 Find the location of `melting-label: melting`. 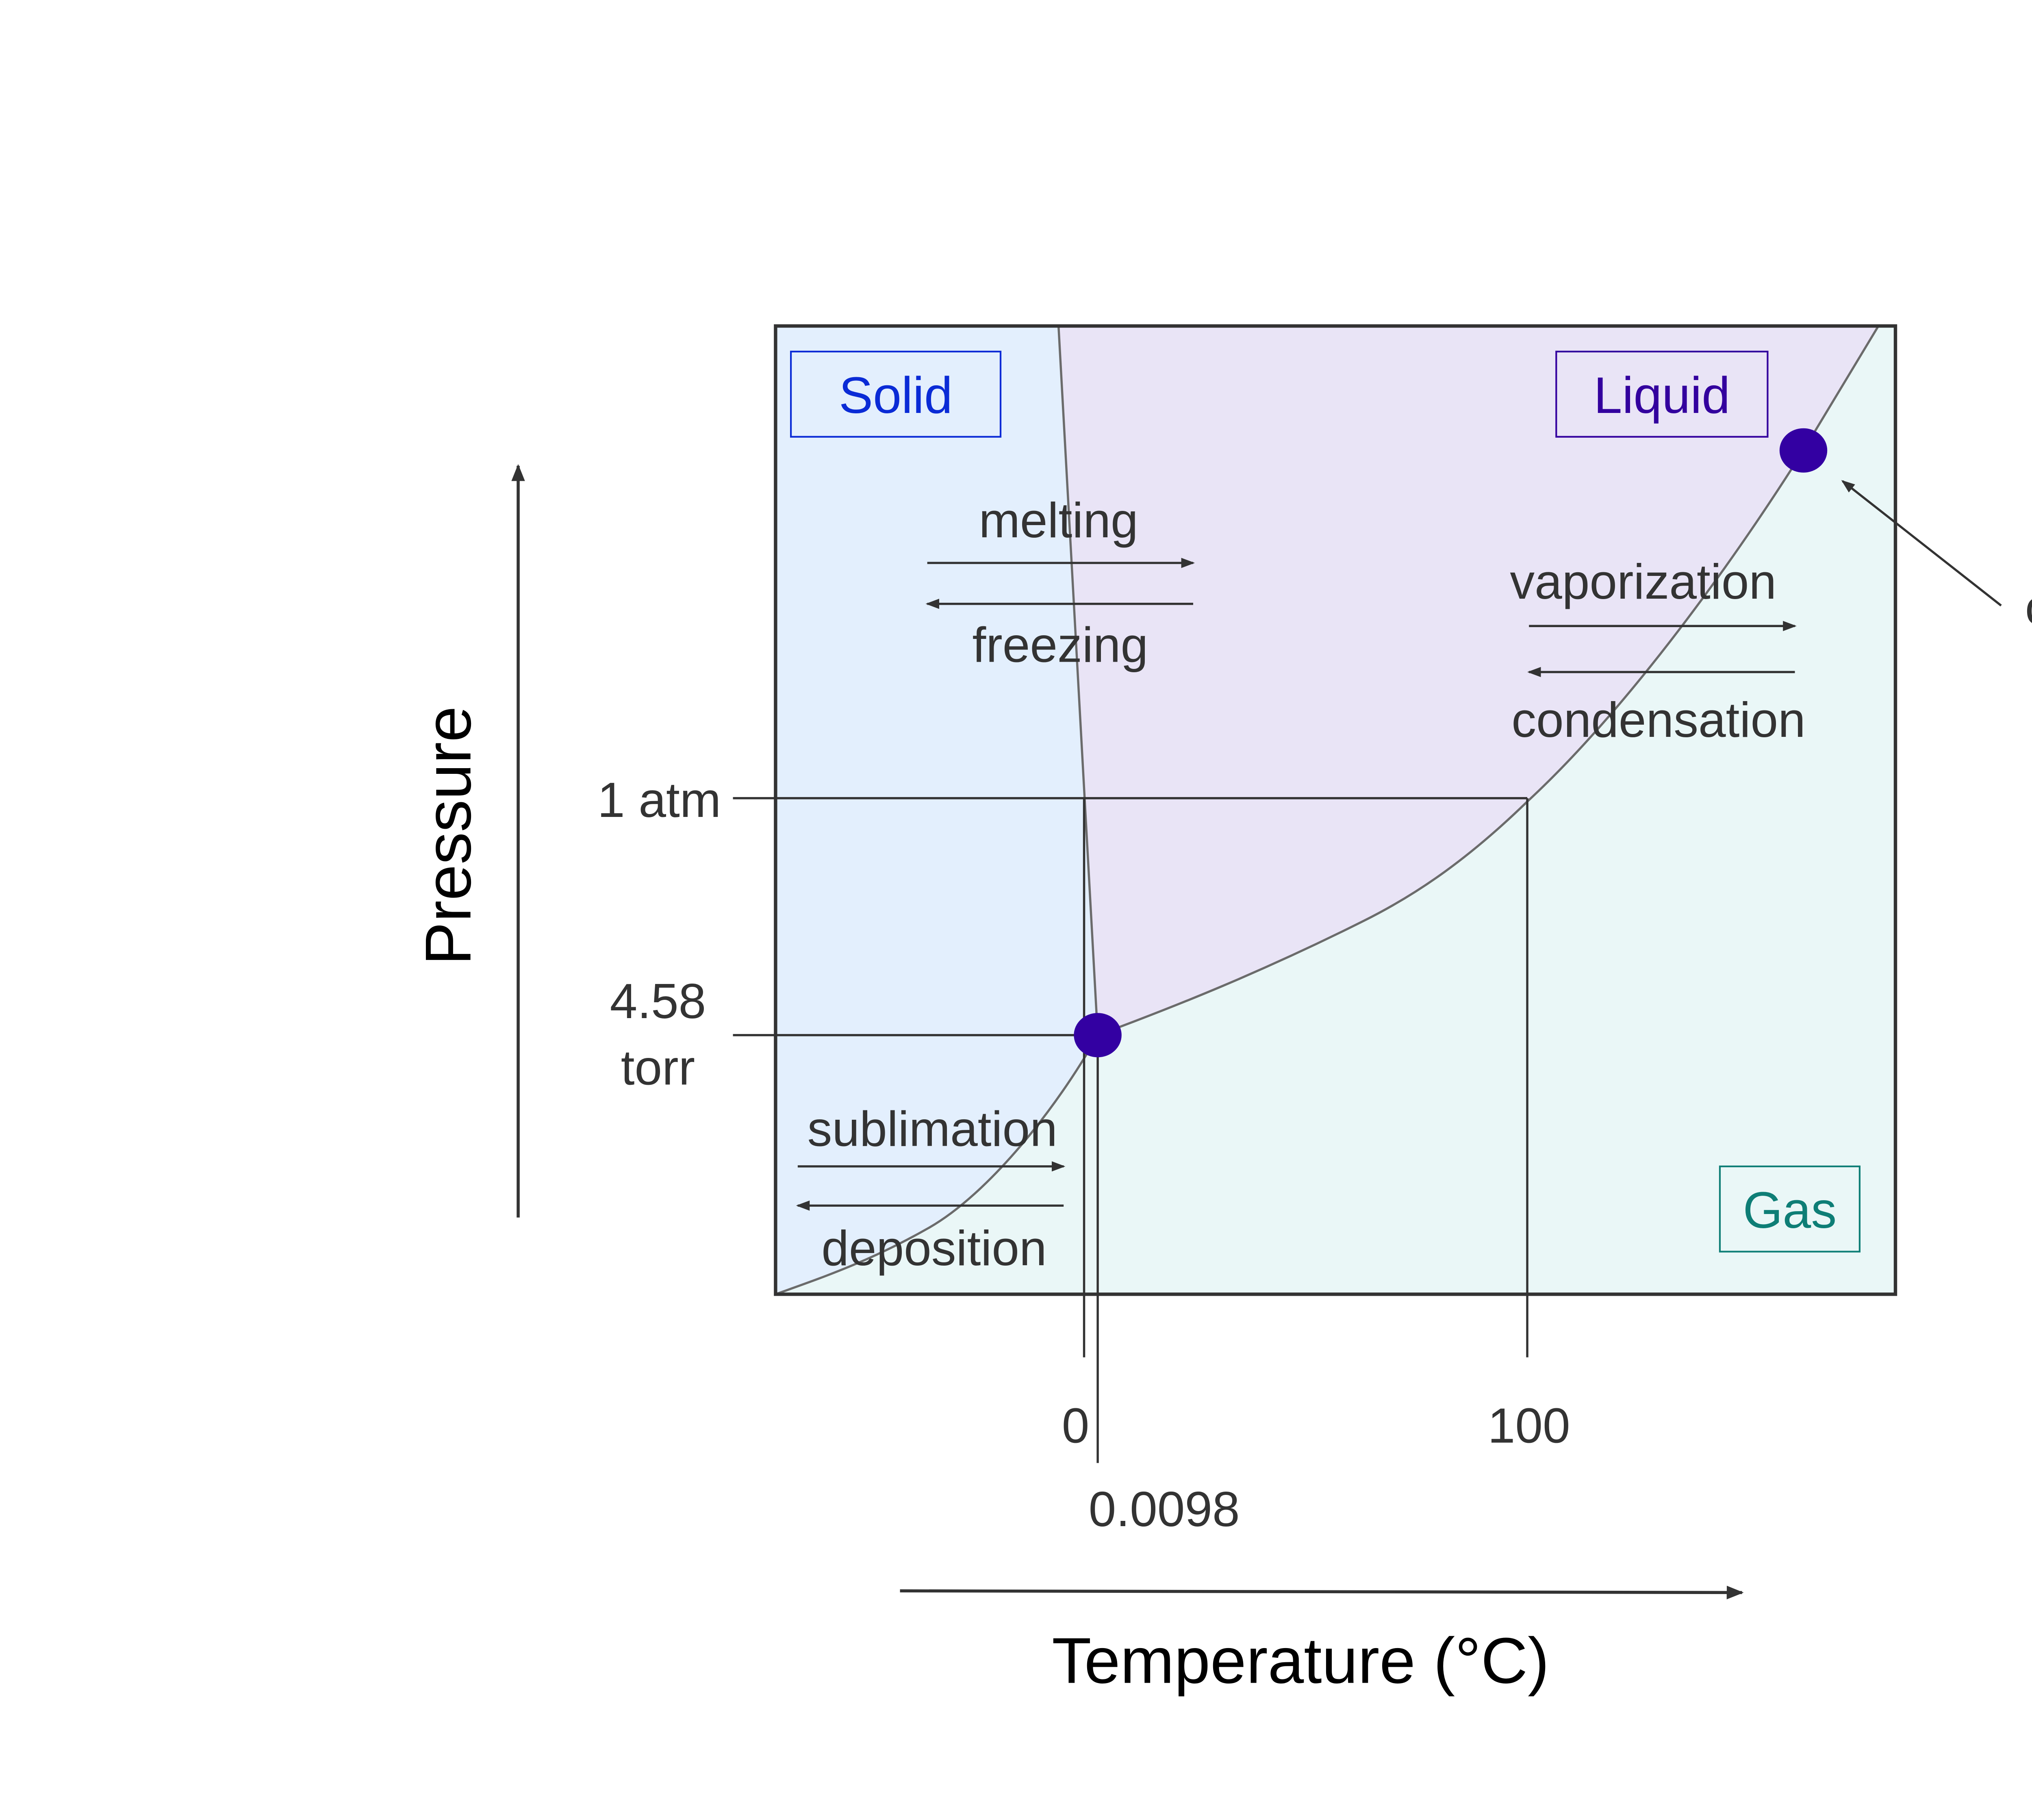

melting-label: melting is located at coordinates (1058, 520).